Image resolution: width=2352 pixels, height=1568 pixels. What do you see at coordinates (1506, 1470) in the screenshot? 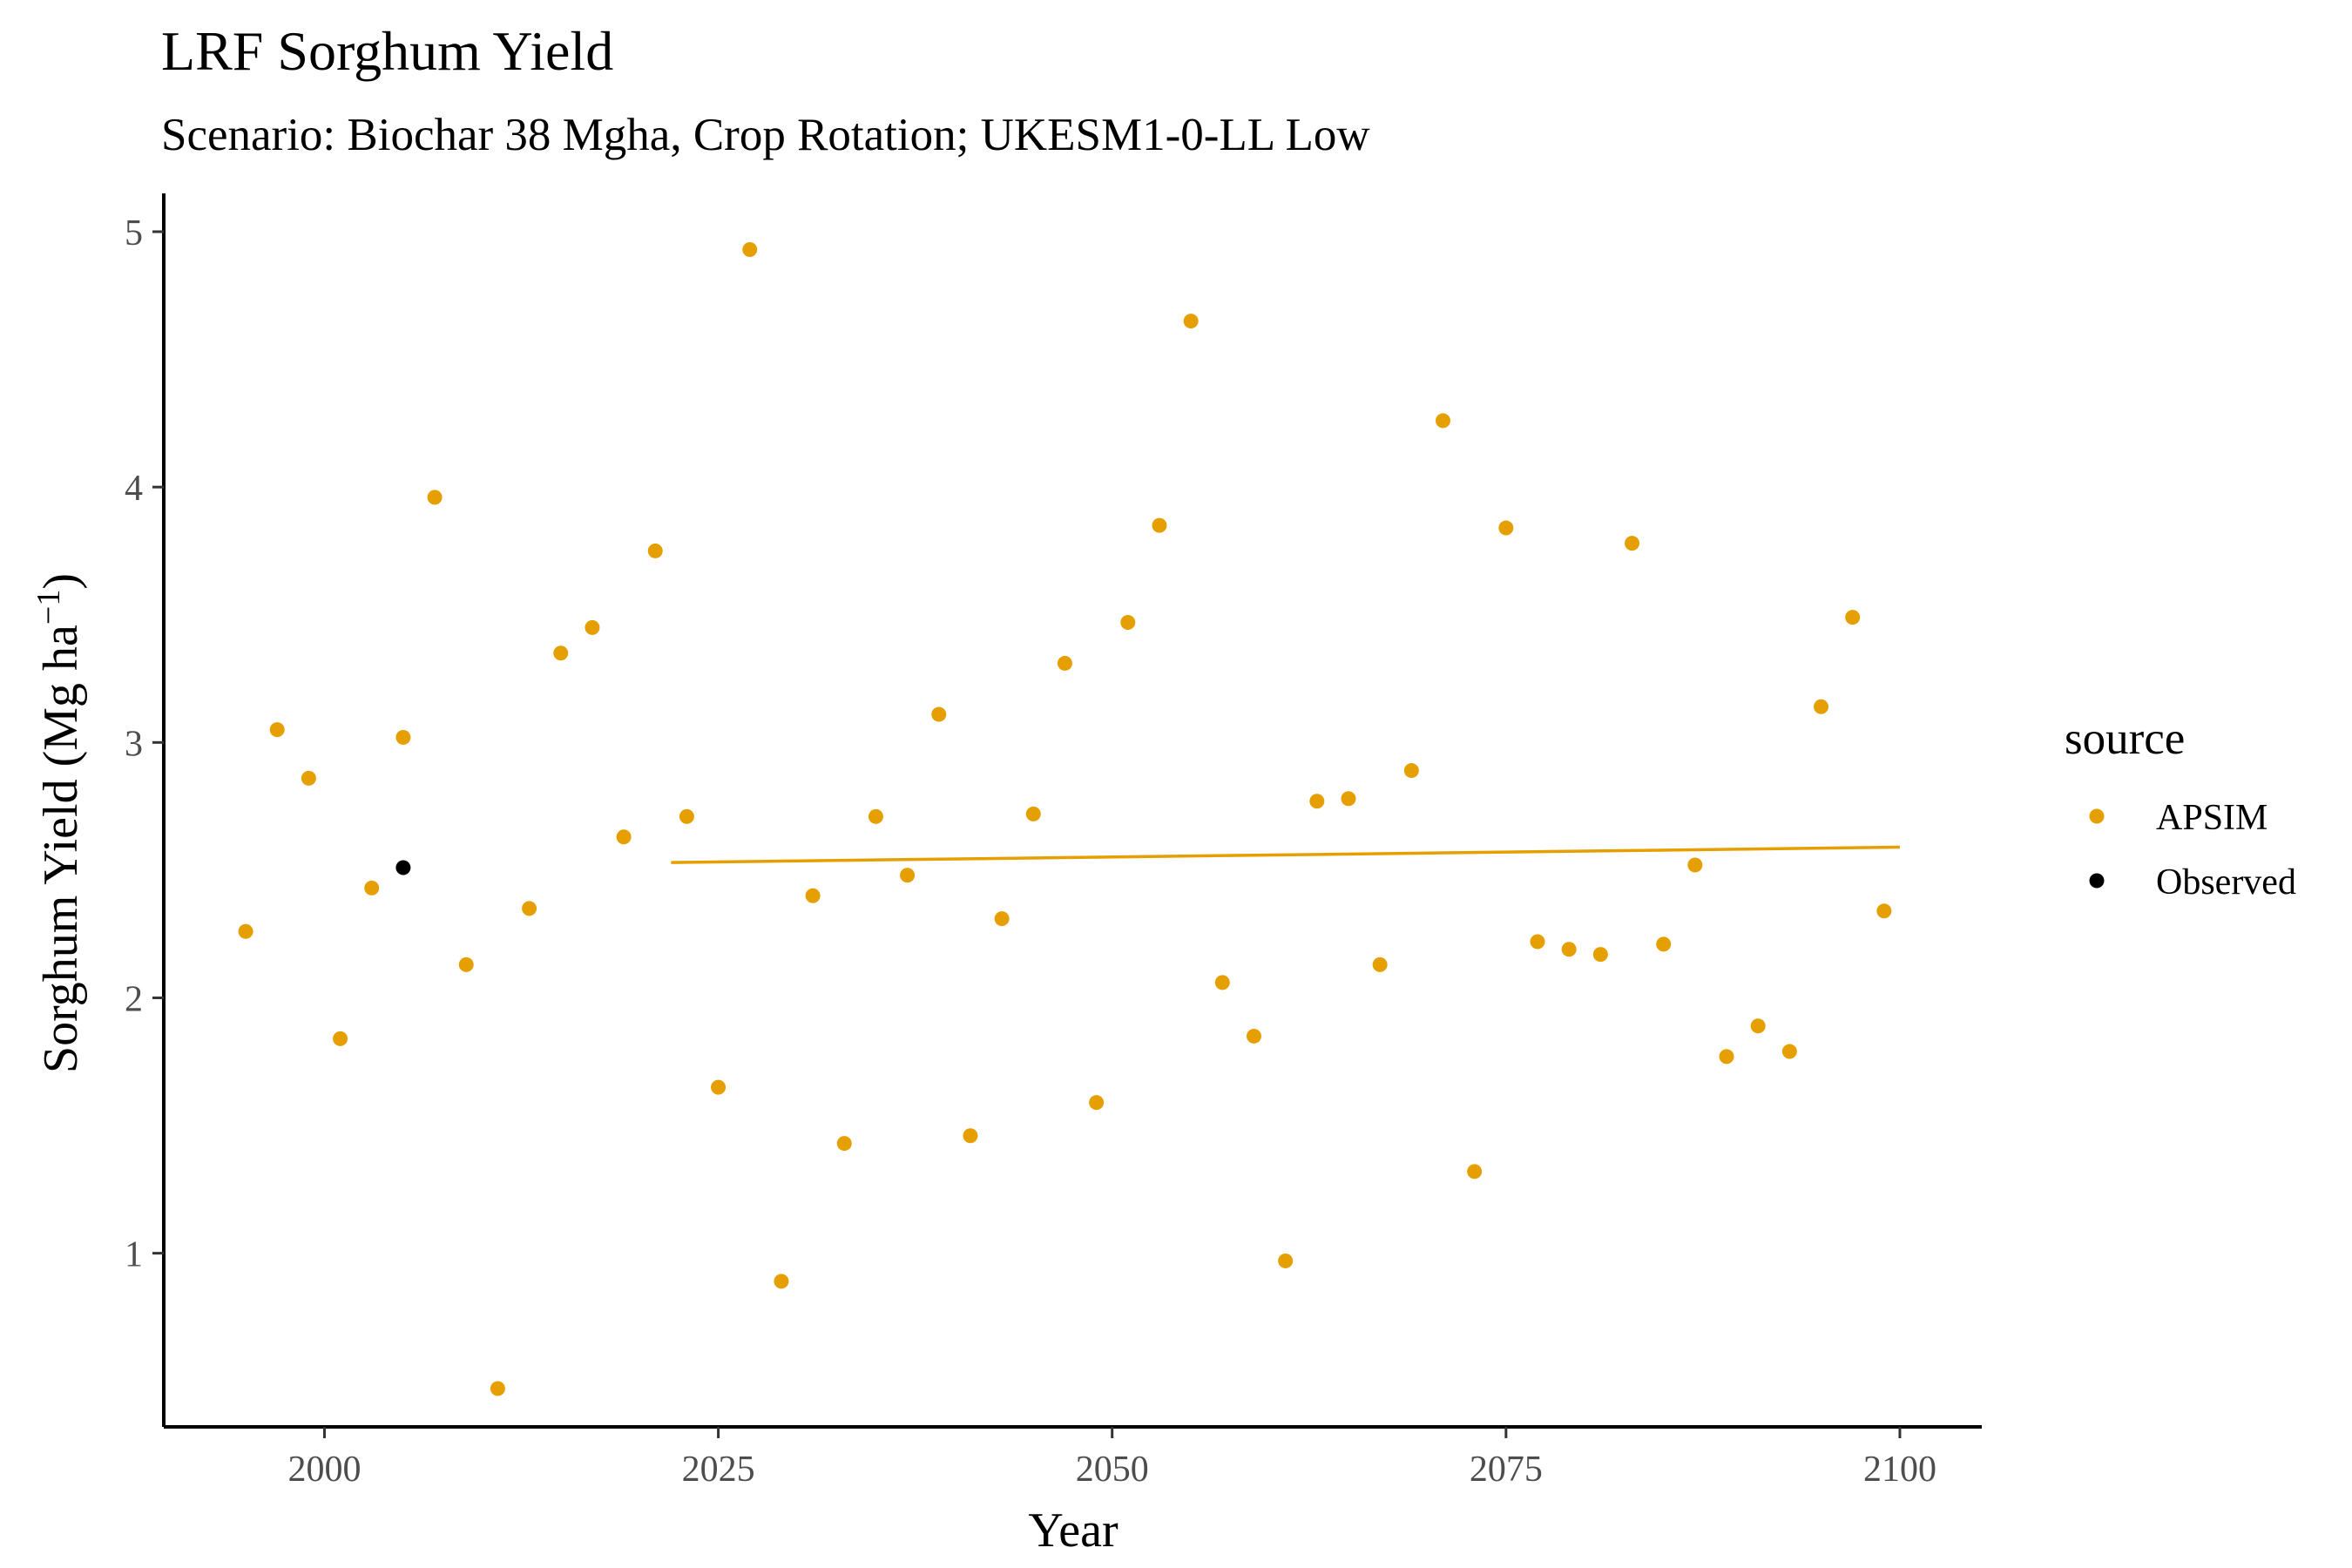
I see `x-tick-label: 2075` at bounding box center [1506, 1470].